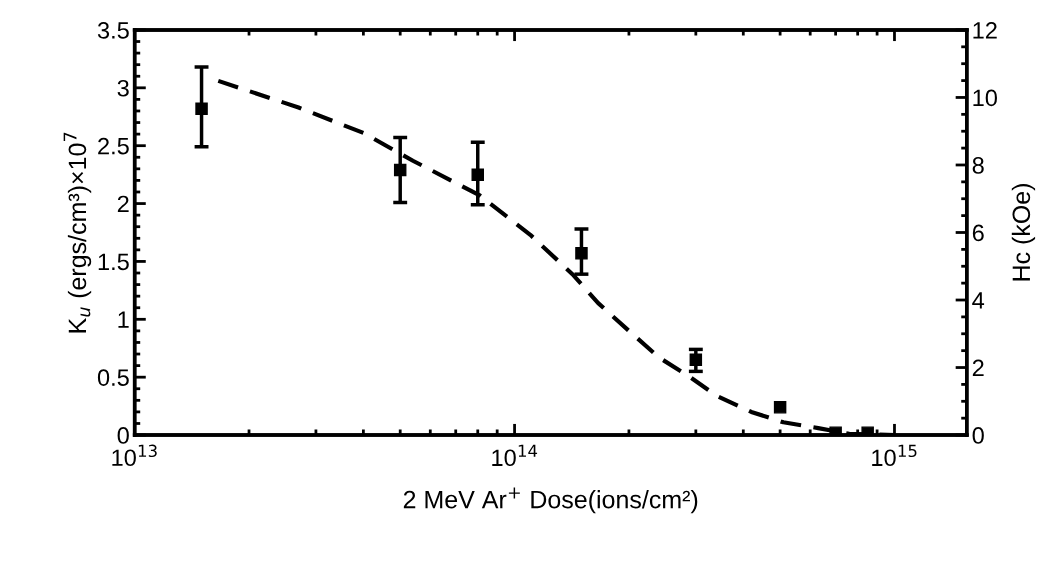 This screenshot has width=1052, height=565. I want to click on y-tick-label: 3, so click(123, 88).